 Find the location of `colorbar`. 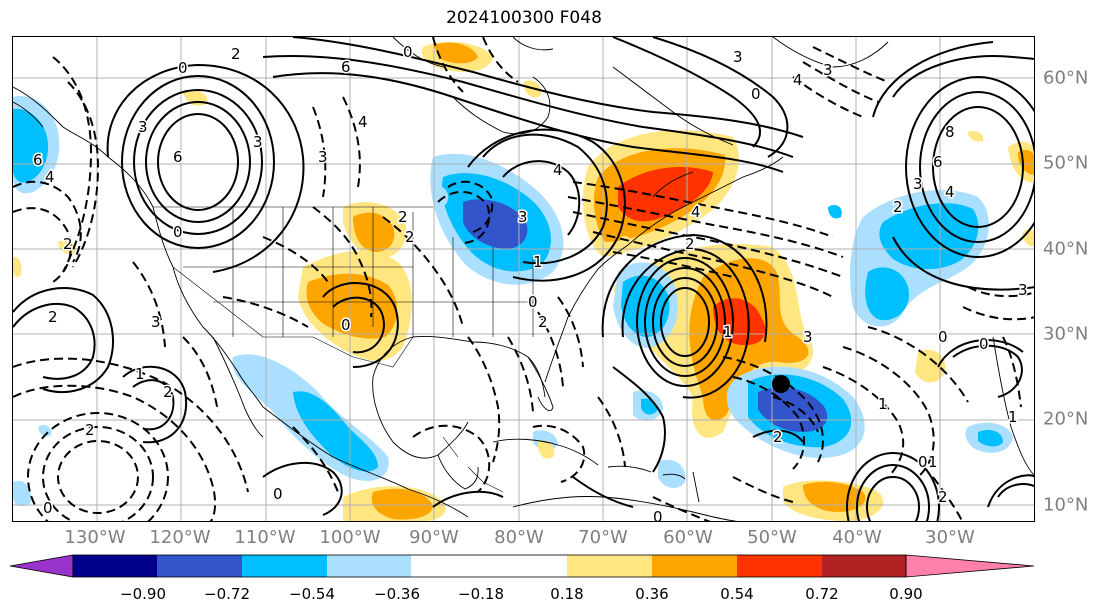

colorbar is located at coordinates (522, 566).